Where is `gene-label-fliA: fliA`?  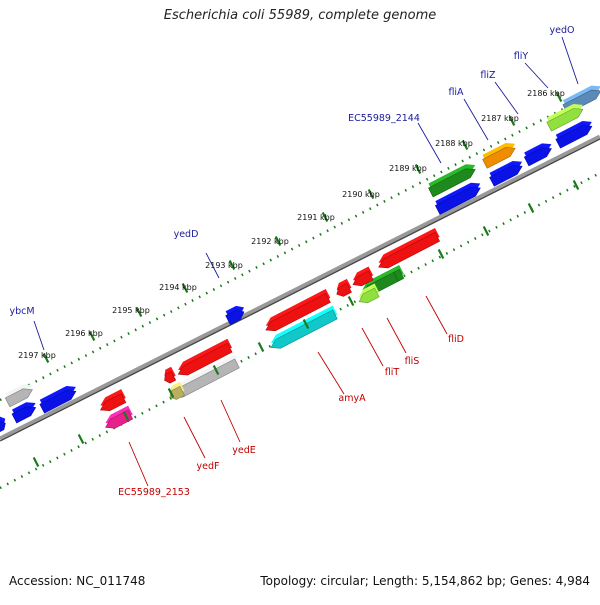 gene-label-fliA: fliA is located at coordinates (456, 92).